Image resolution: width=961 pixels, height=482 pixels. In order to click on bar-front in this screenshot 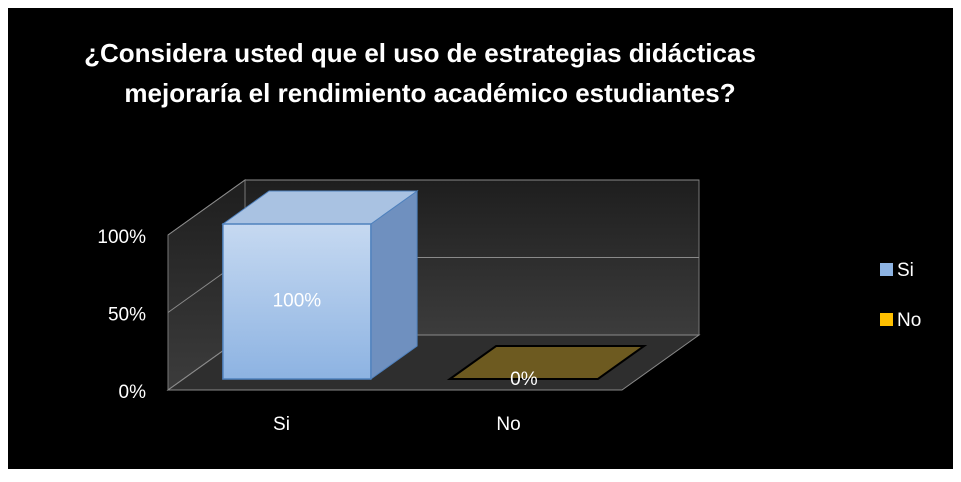, I will do `click(297, 301)`.